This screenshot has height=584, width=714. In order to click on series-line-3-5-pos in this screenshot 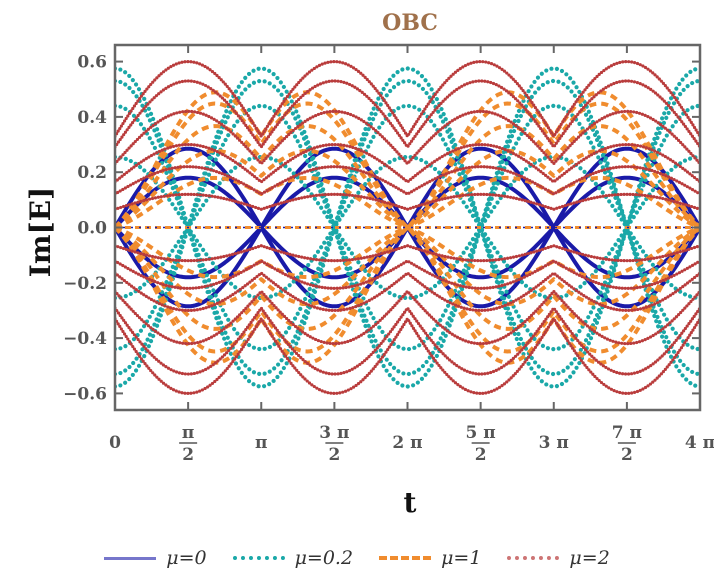, I will do `click(407, 201)`.